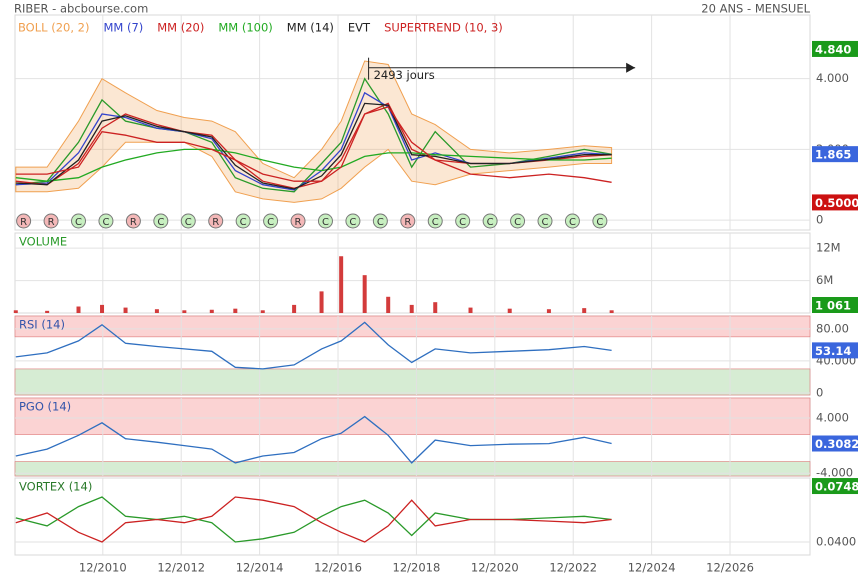  Describe the element at coordinates (495, 568) in the screenshot. I see `x-tick-label: 12/2020` at that location.